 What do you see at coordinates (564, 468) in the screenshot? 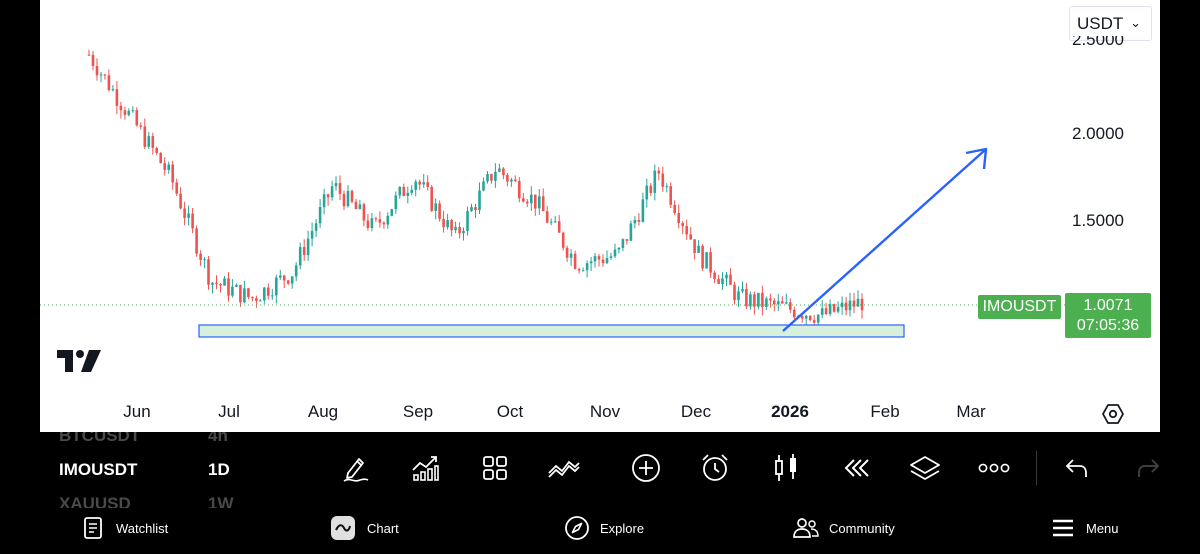
I see `compare-icon` at bounding box center [564, 468].